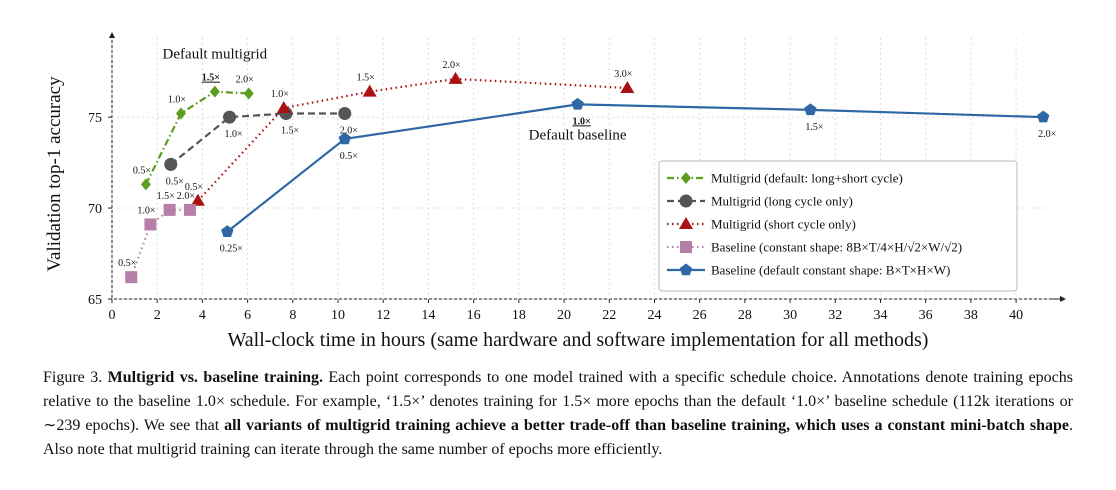  I want to click on x-tick-label: 0, so click(112, 315).